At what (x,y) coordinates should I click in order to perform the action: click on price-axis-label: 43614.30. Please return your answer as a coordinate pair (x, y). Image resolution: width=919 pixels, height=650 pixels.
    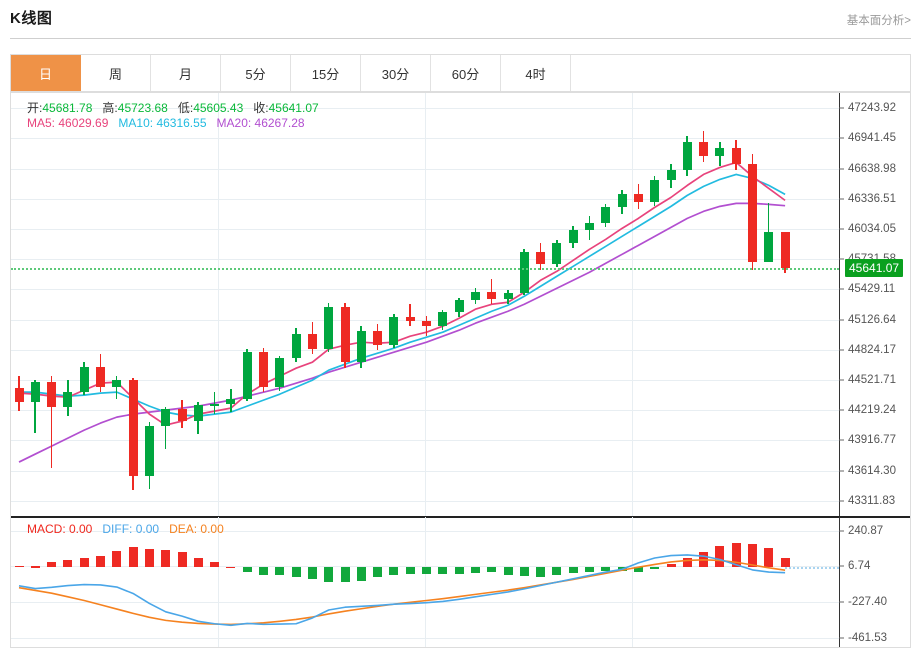
    Looking at the image, I should click on (872, 470).